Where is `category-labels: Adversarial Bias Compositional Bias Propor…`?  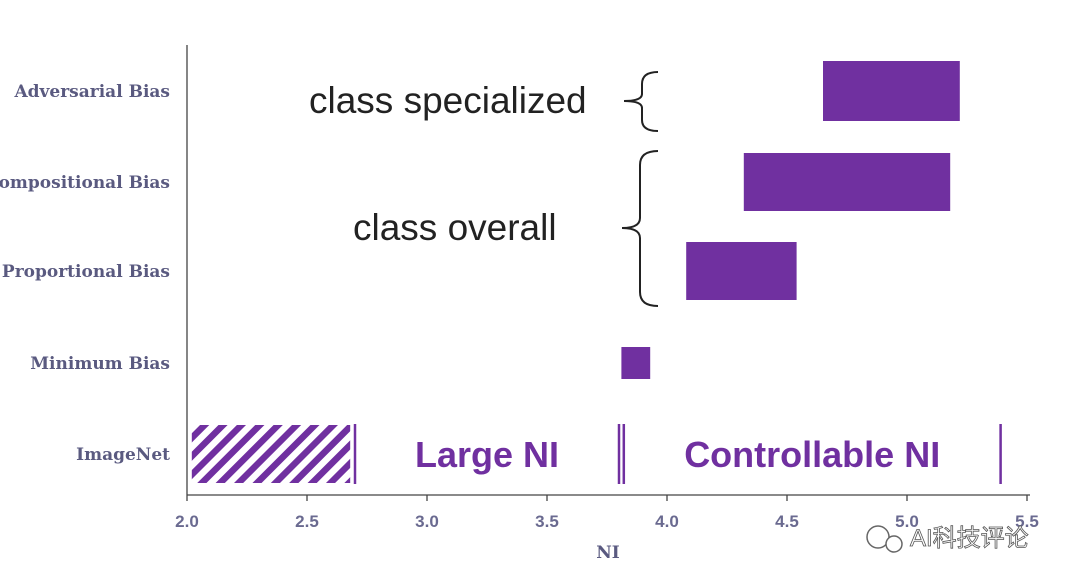 category-labels: Adversarial Bias Compositional Bias Propor… is located at coordinates (85, 273).